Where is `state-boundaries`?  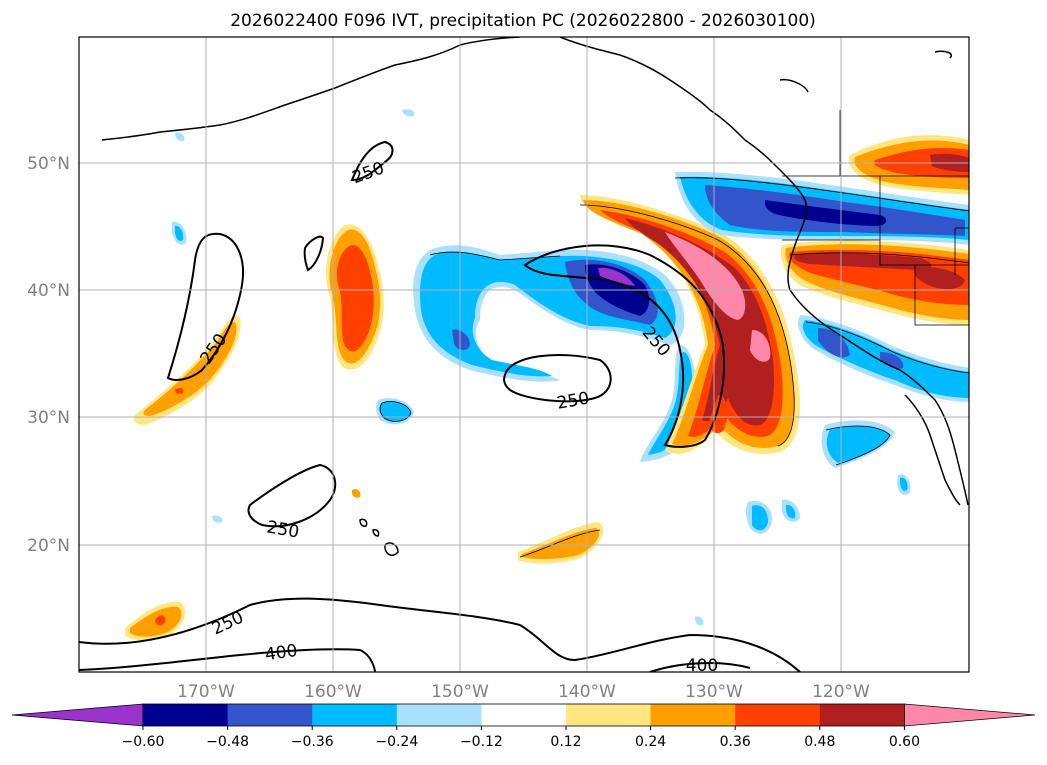 state-boundaries is located at coordinates (875, 218).